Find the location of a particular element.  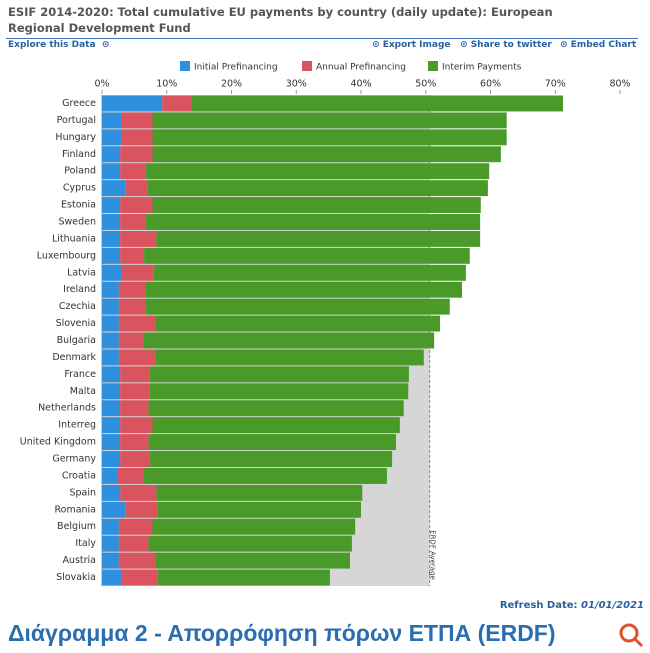

link-text: Share to twitter is located at coordinates (511, 45).